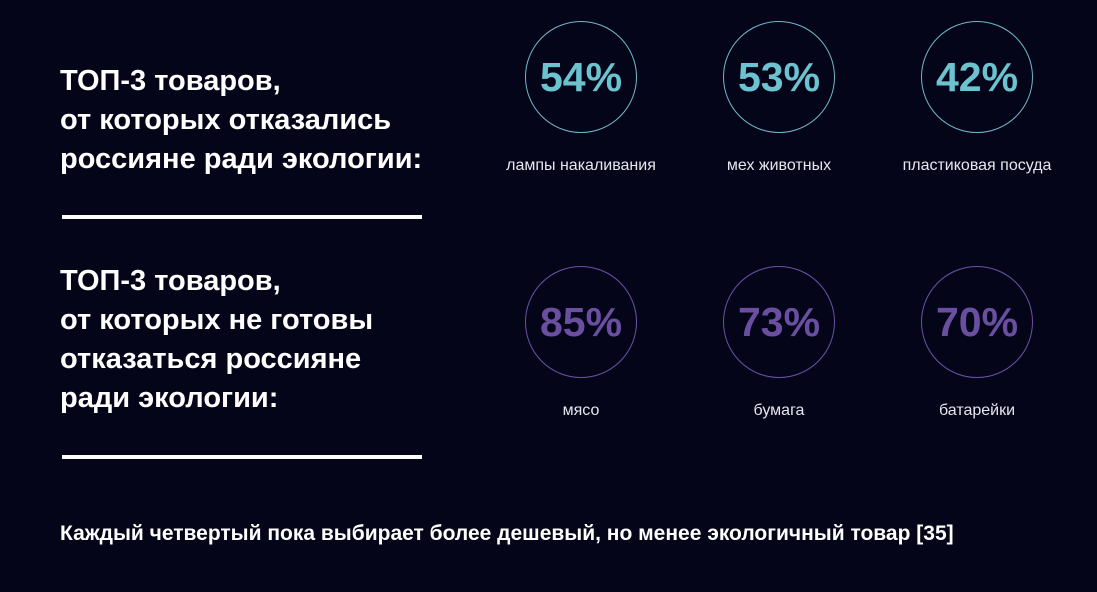  What do you see at coordinates (581, 322) in the screenshot?
I see `stat-value: 85%` at bounding box center [581, 322].